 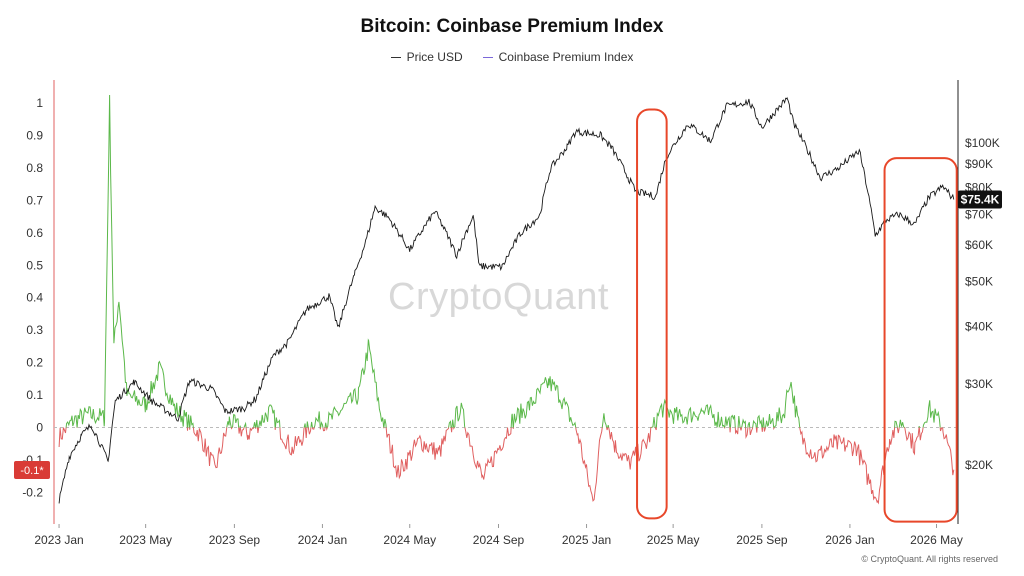 I want to click on y-left-tick-label: 0, so click(x=39, y=428).